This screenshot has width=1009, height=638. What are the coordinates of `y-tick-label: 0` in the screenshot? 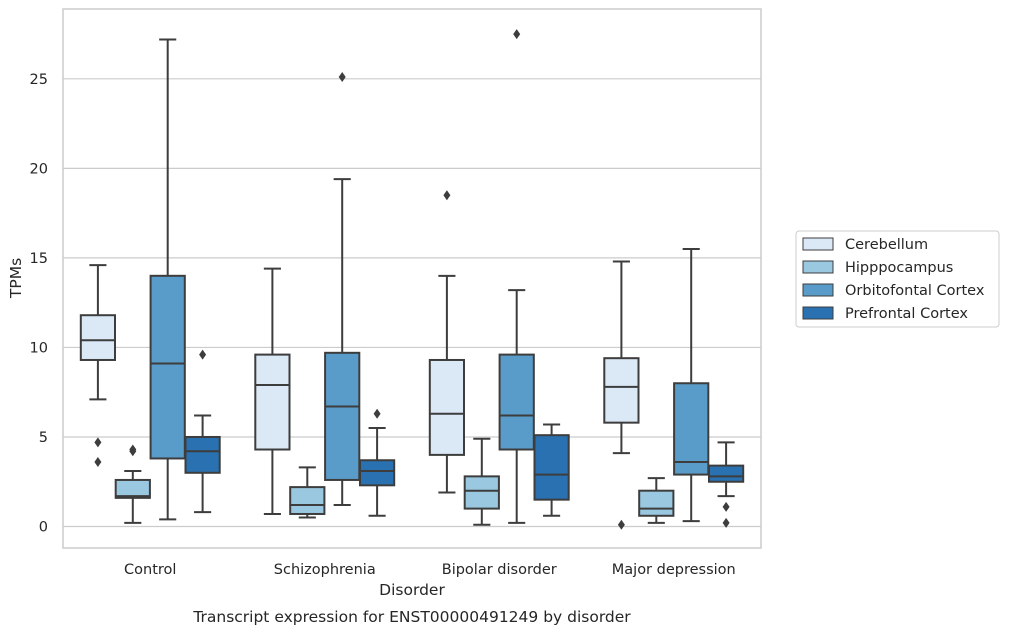 It's located at (43, 528).